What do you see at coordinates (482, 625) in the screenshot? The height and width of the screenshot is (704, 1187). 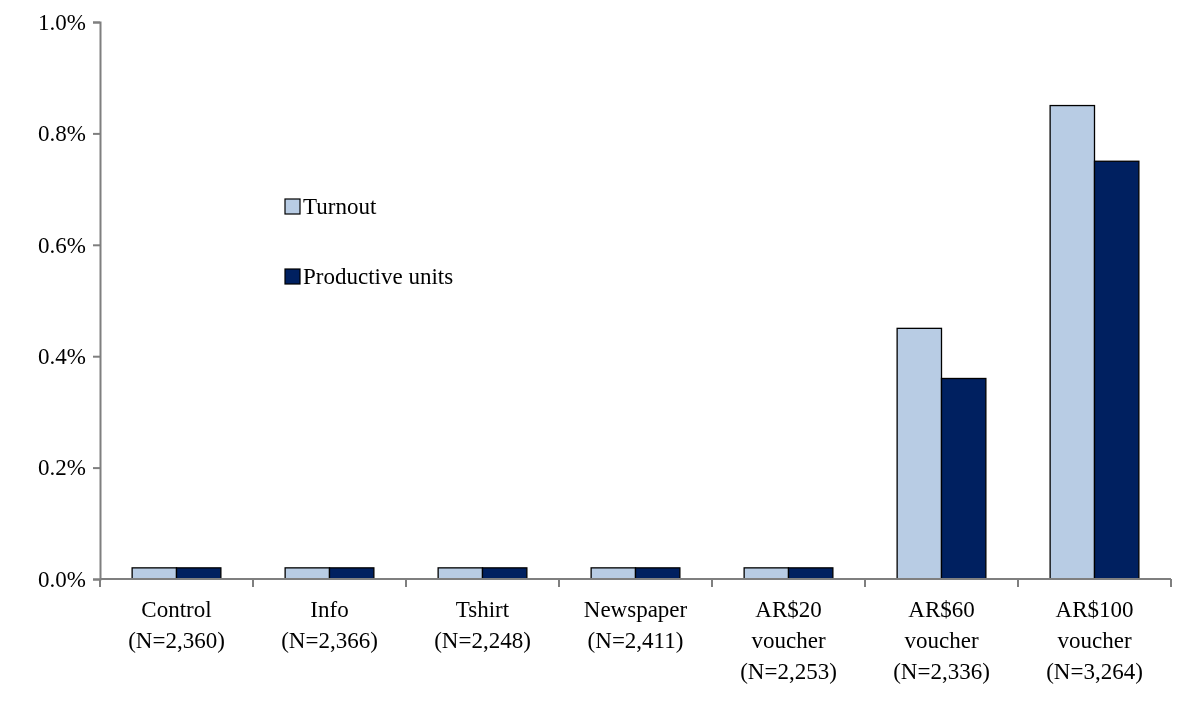 I see `x-tick-label: Tshirt (N=2,248)` at bounding box center [482, 625].